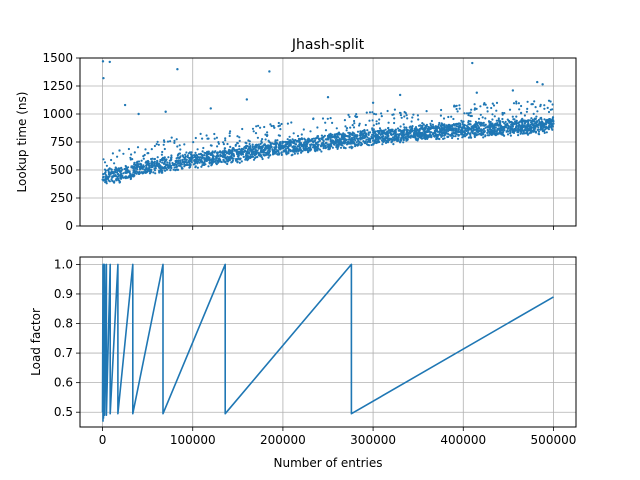 This screenshot has width=640, height=480. Describe the element at coordinates (63, 324) in the screenshot. I see `load-factor-ytick-label-3: 0.8` at that location.